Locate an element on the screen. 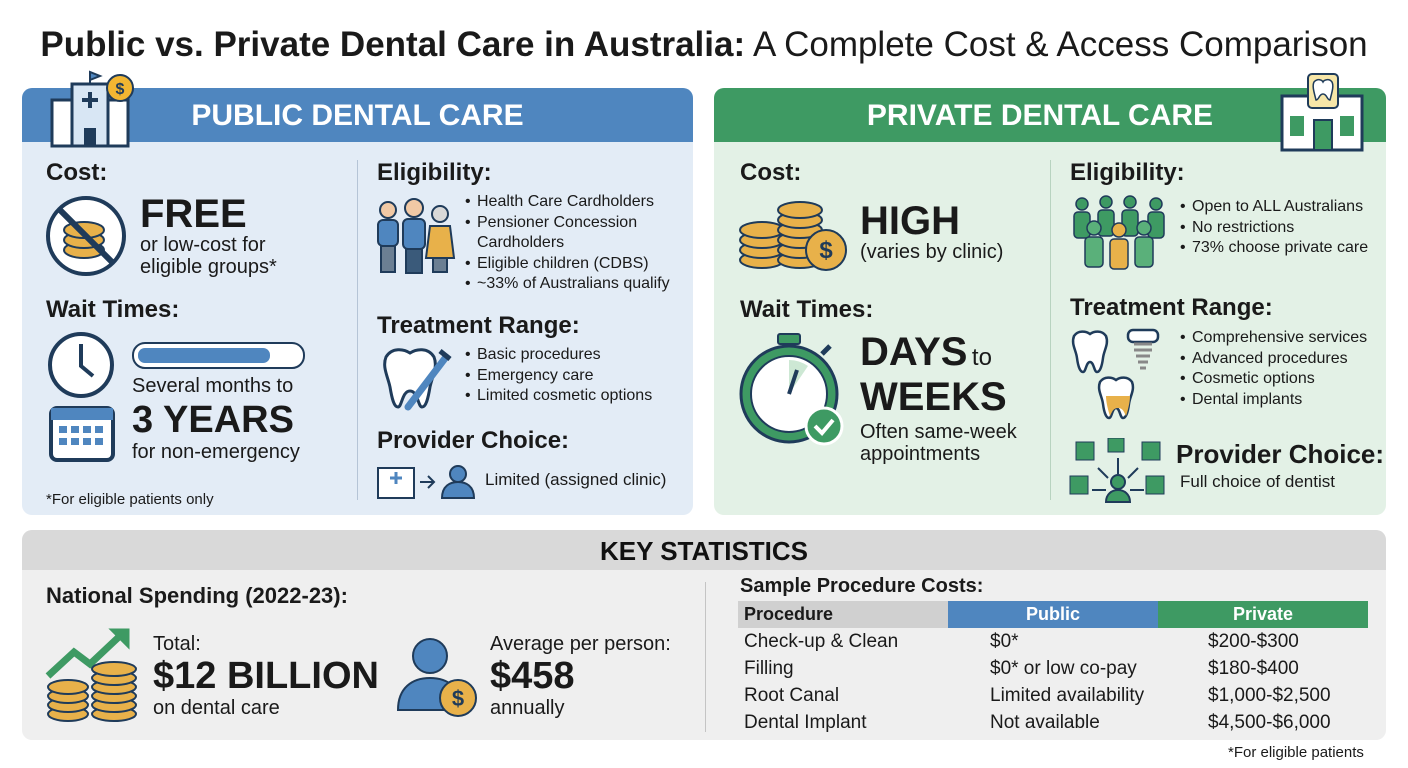 The width and height of the screenshot is (1408, 768). stats-heading: KEY STATISTICS is located at coordinates (704, 551).